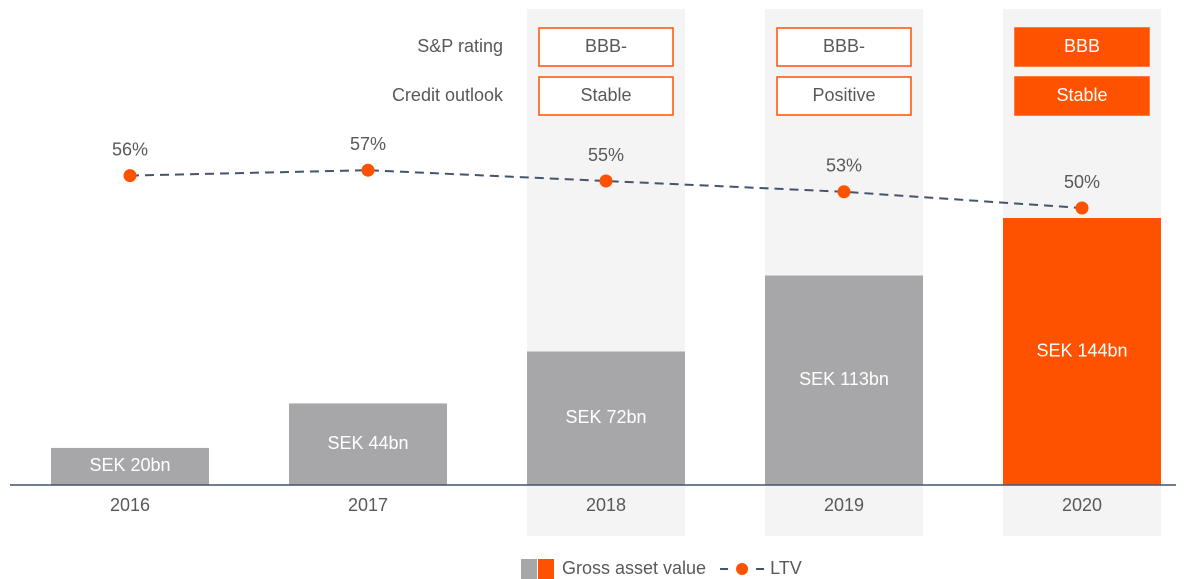 This screenshot has height=579, width=1186. What do you see at coordinates (742, 569) in the screenshot?
I see `legend-marker` at bounding box center [742, 569].